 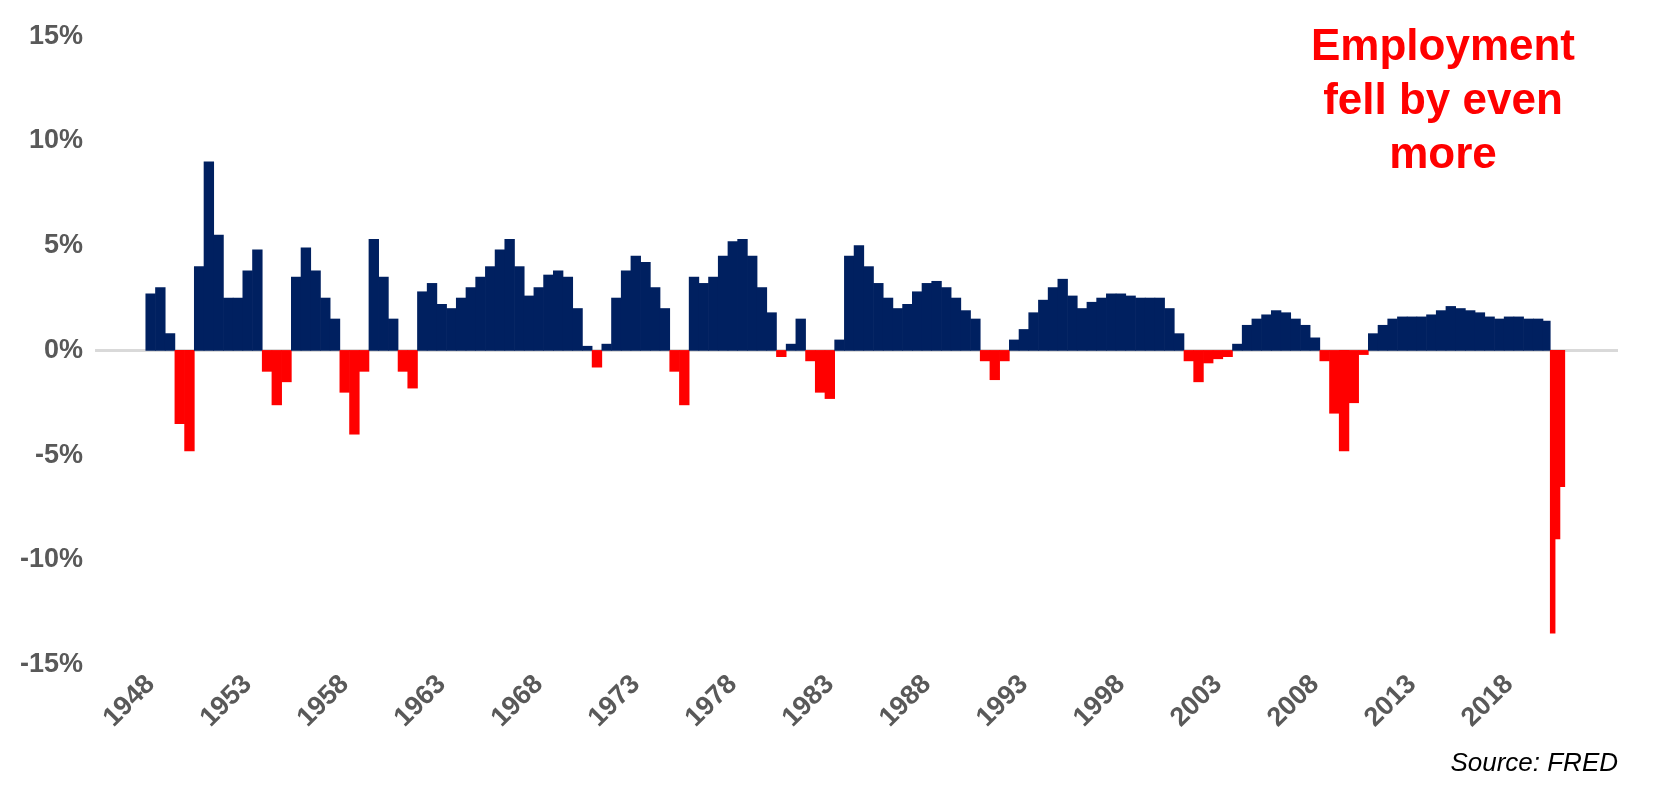 What do you see at coordinates (52, 663) in the screenshot?
I see `y-tick-label: -15%` at bounding box center [52, 663].